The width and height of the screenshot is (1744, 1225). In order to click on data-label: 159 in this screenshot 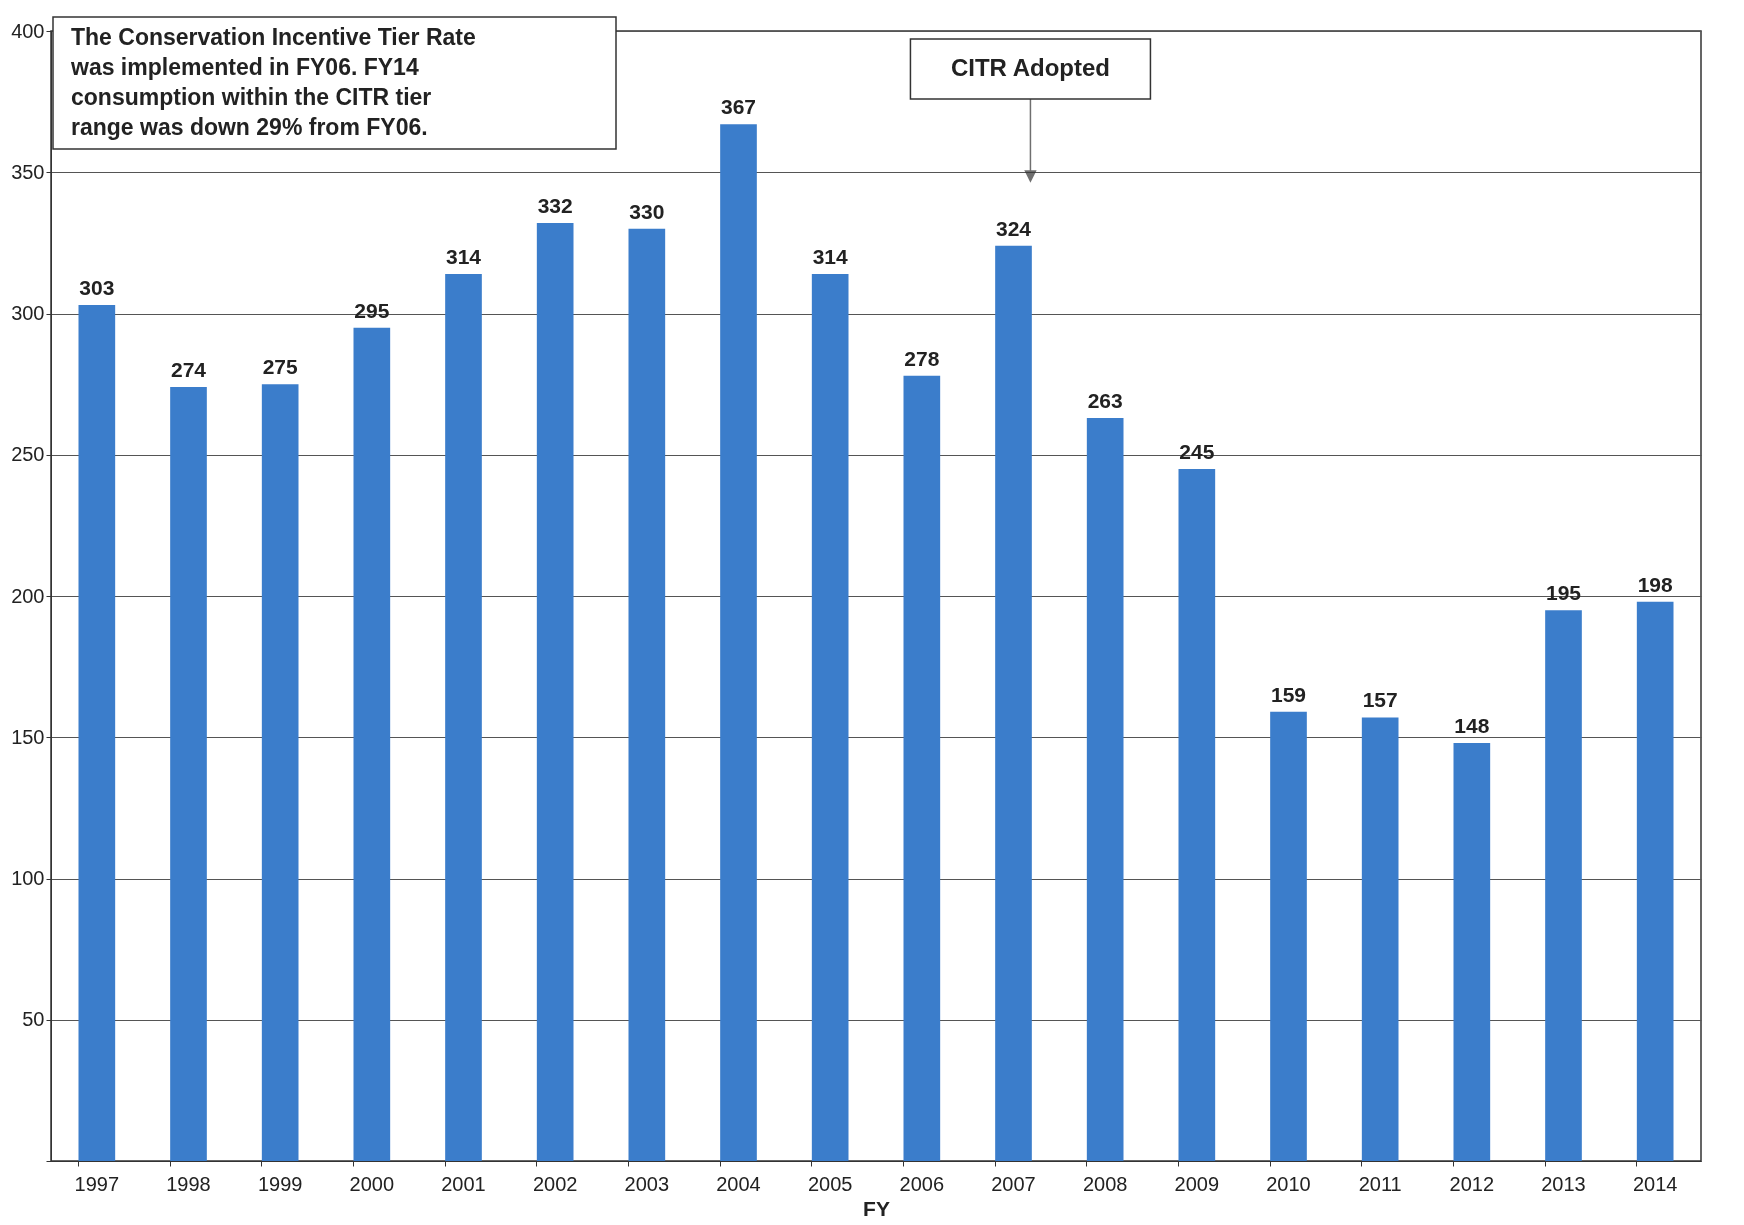, I will do `click(1288, 694)`.